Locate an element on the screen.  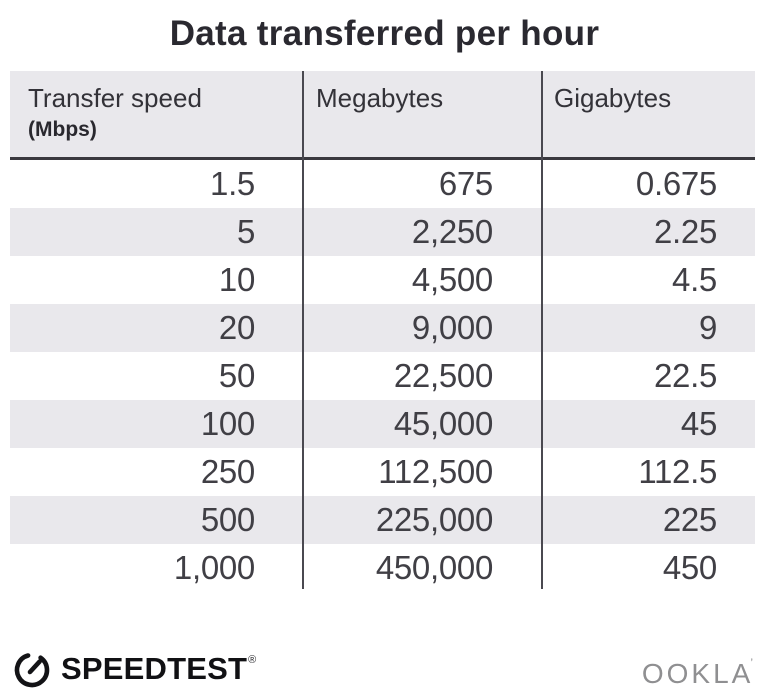
speedtest-gauge-icon is located at coordinates (32, 669).